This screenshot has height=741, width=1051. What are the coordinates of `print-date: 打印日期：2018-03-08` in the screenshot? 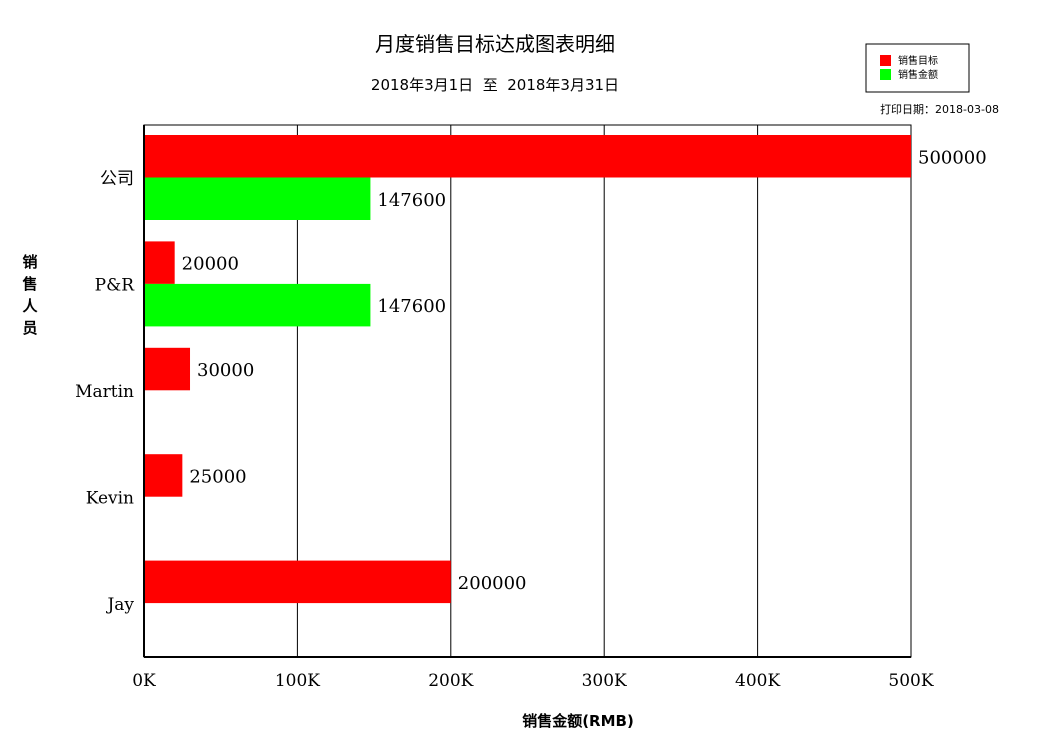 It's located at (939, 109).